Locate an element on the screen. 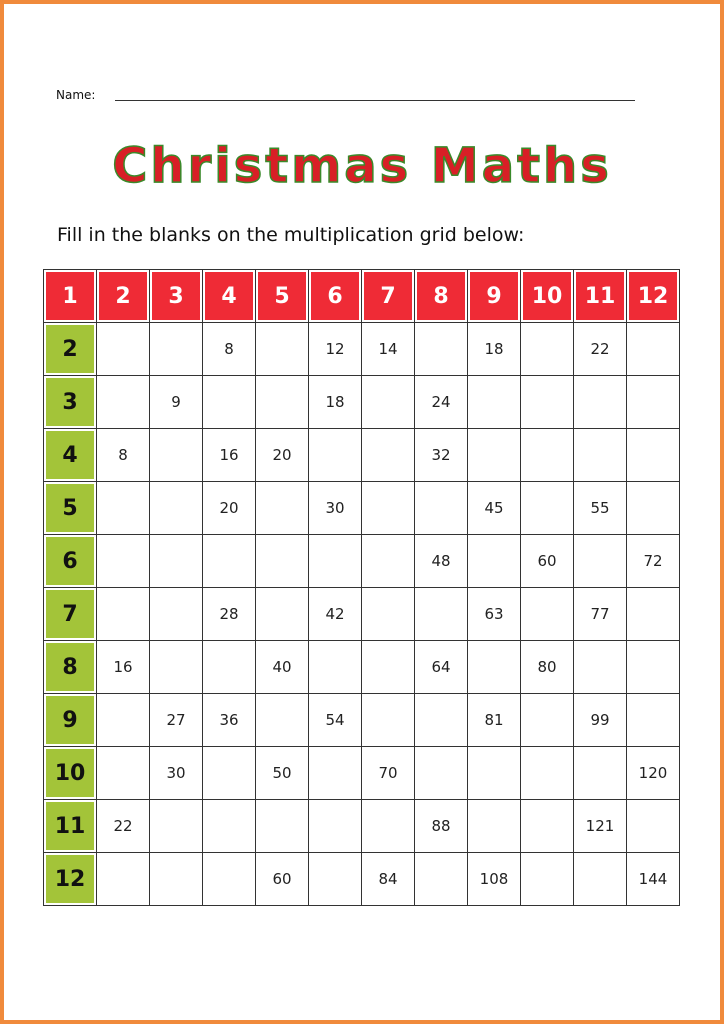  grid-cell: 20 is located at coordinates (229, 508).